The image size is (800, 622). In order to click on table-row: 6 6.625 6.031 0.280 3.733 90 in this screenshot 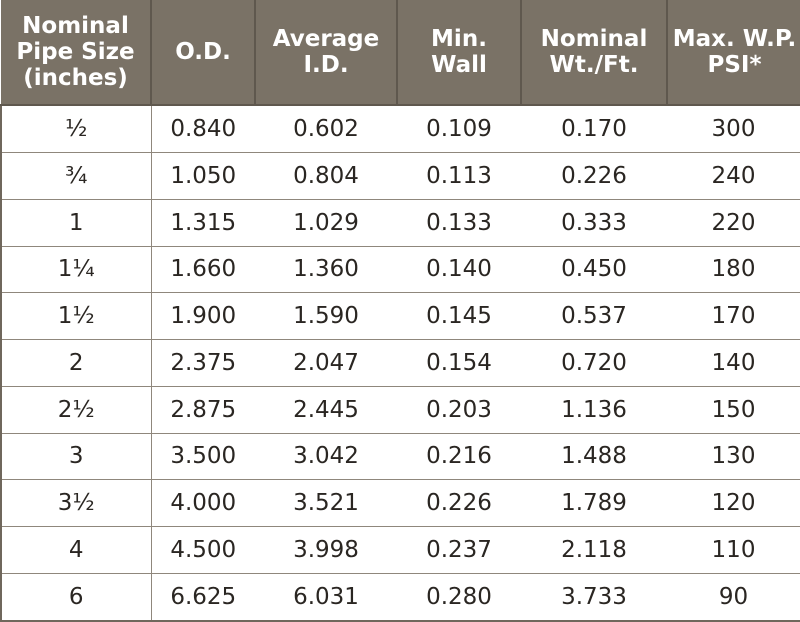, I will do `click(400, 597)`.